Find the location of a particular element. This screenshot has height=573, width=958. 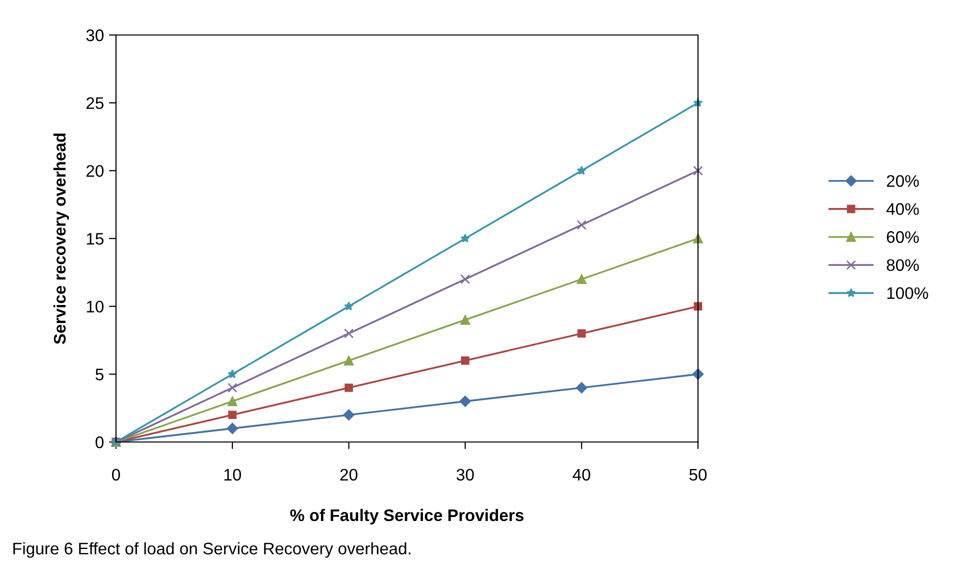

y-tick-label: 30 is located at coordinates (95, 35).